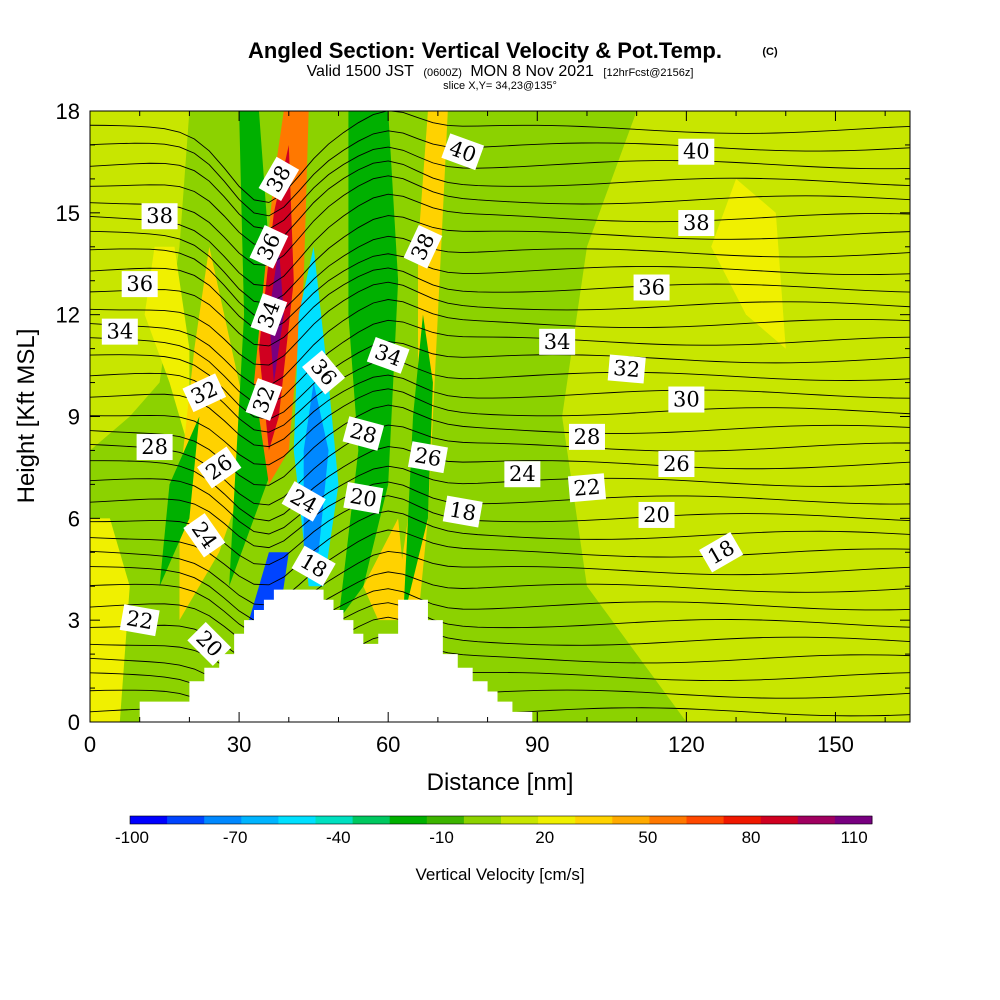 This screenshot has height=1000, width=1000. Describe the element at coordinates (239, 744) in the screenshot. I see `x-tick-label: 30` at that location.